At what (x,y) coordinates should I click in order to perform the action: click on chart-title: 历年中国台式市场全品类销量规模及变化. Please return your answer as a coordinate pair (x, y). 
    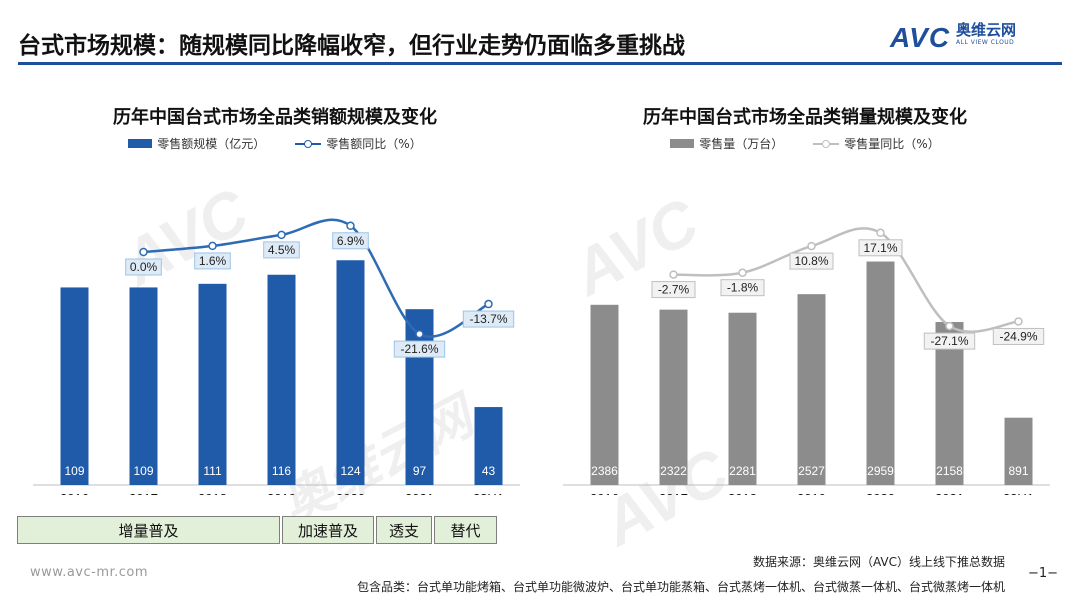
    Looking at the image, I should click on (805, 117).